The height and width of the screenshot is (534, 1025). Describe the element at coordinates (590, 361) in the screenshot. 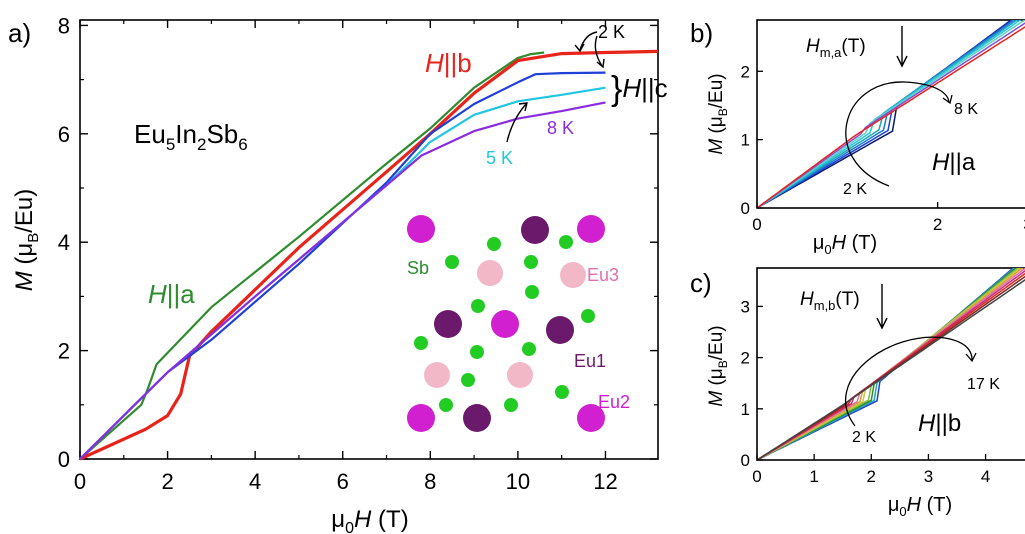

I see `eu1-label: Eu1` at that location.